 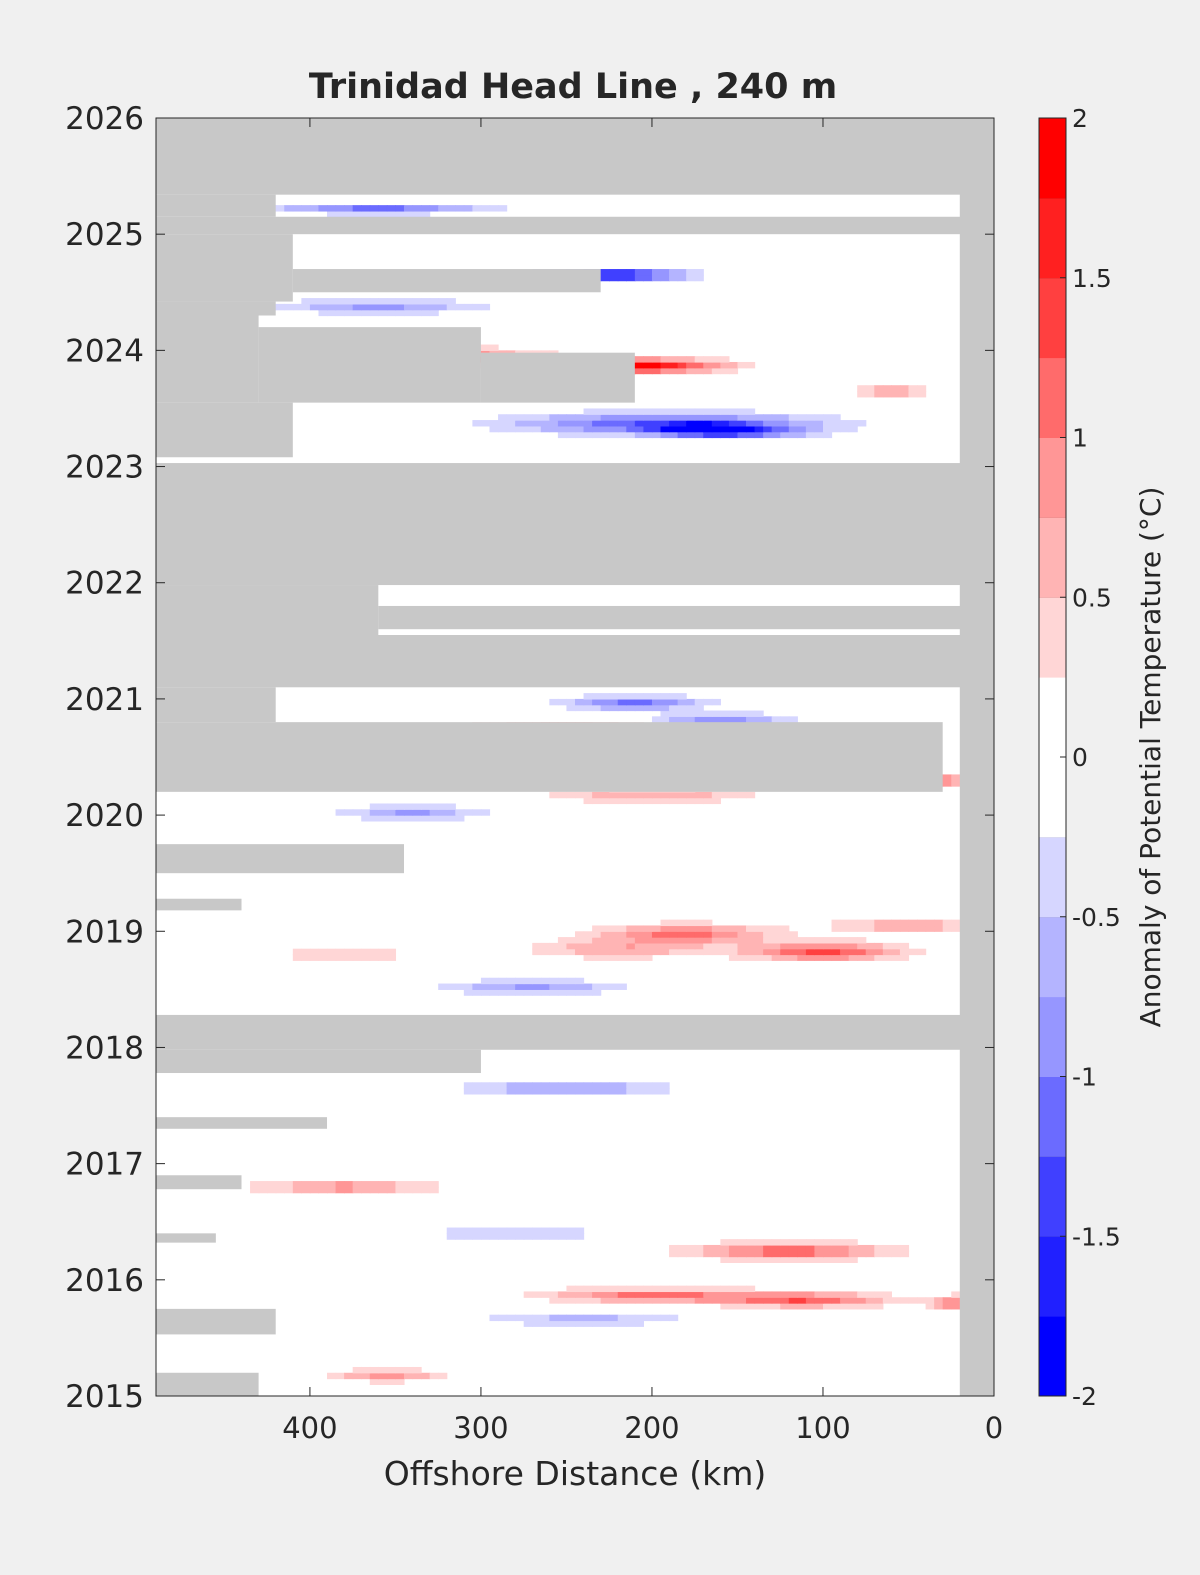 I want to click on colorbar-tick-label: 0, so click(x=1080, y=757).